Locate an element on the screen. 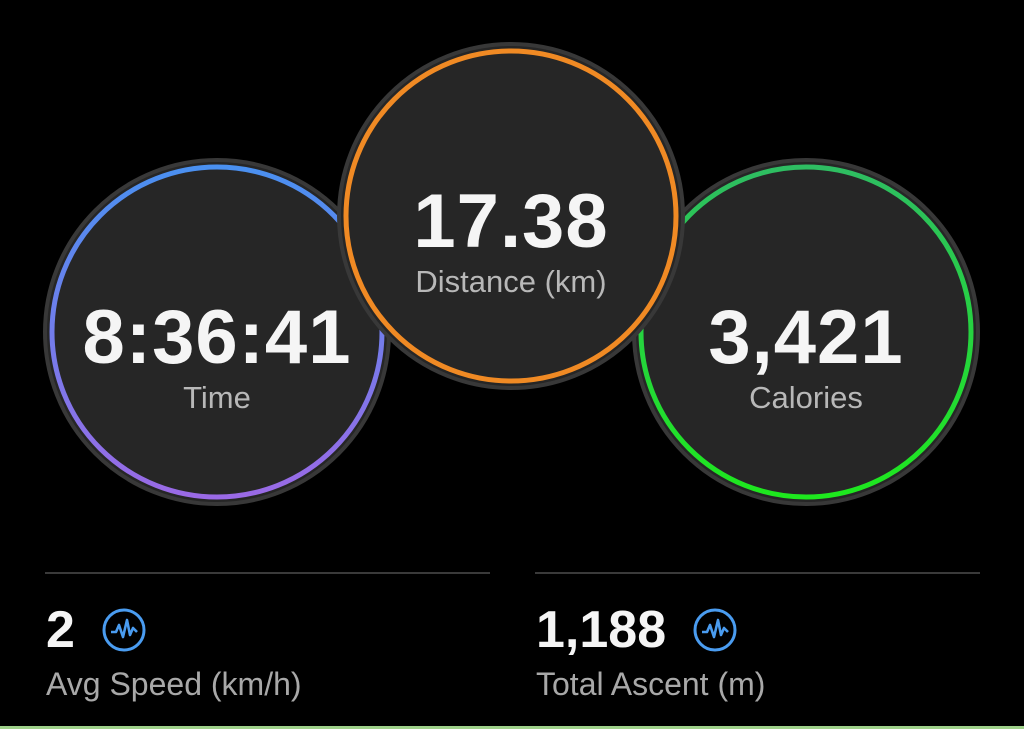 This screenshot has width=1024, height=729. avg-speed-label: Avg Speed (km/h) is located at coordinates (174, 684).